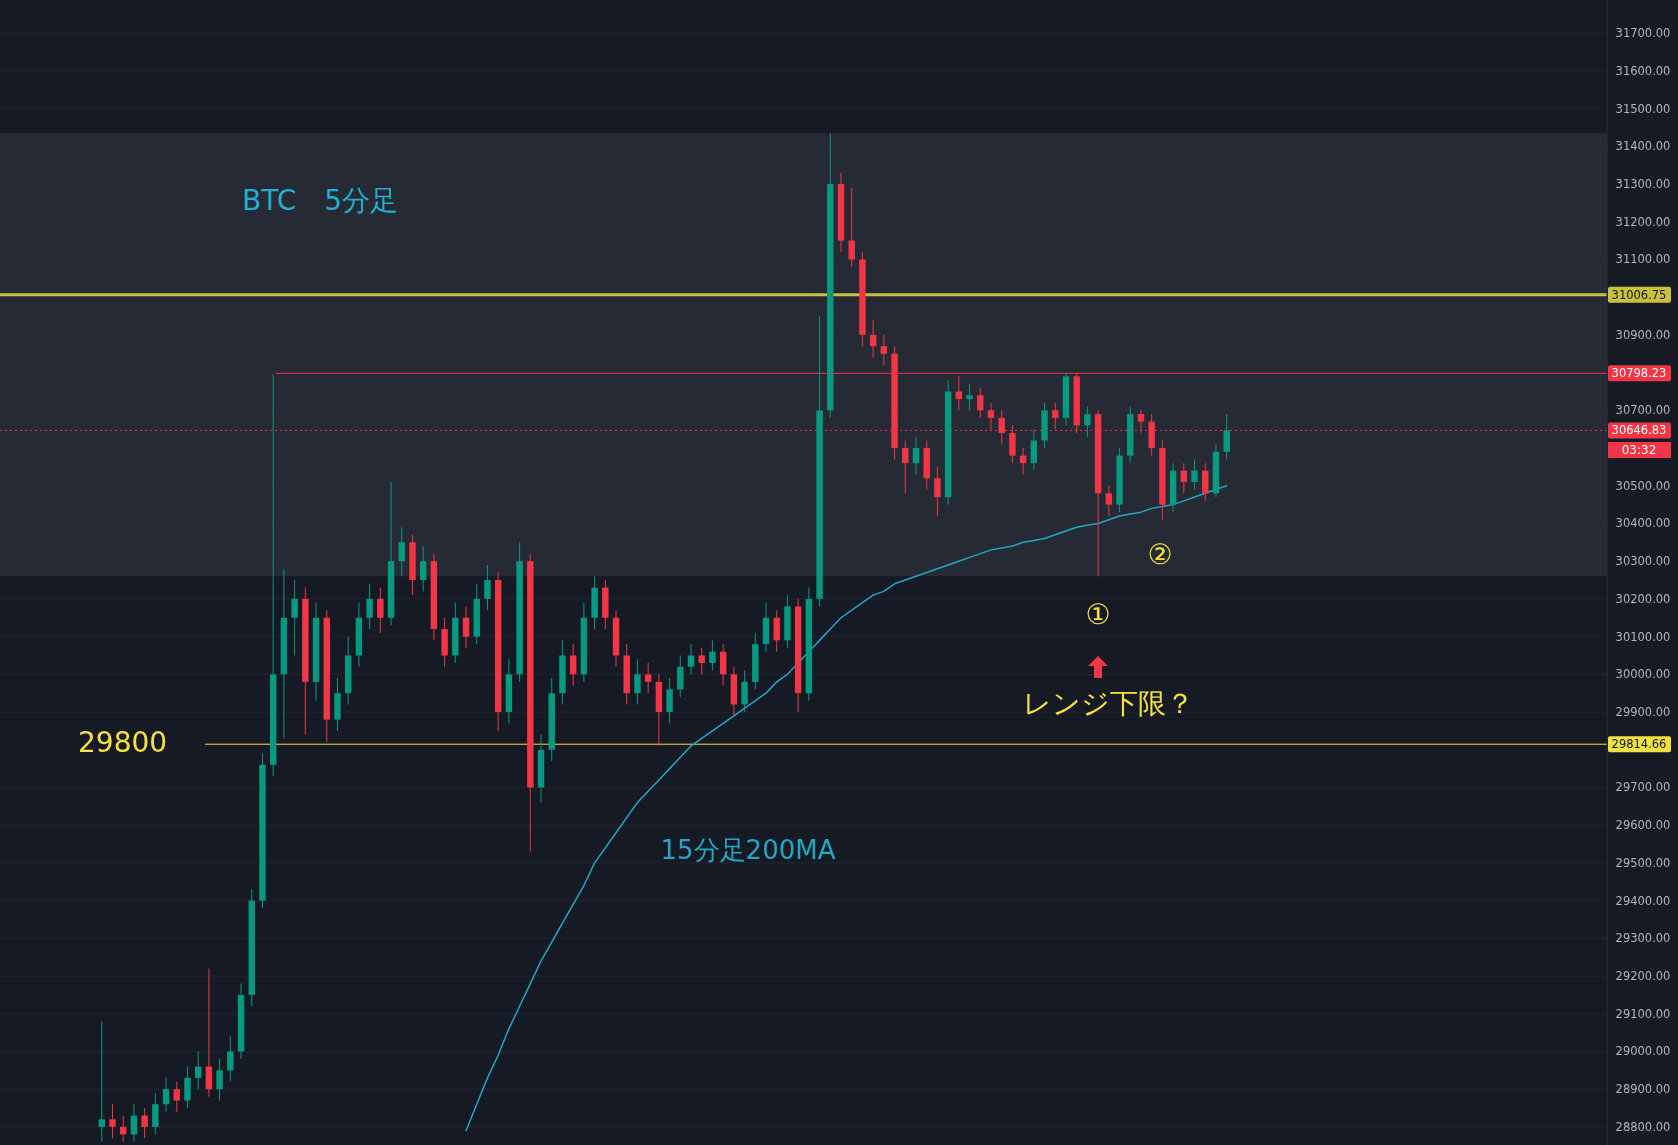 The height and width of the screenshot is (1145, 1678). Describe the element at coordinates (1643, 33) in the screenshot. I see `y-tick-label: 31700.00` at that location.